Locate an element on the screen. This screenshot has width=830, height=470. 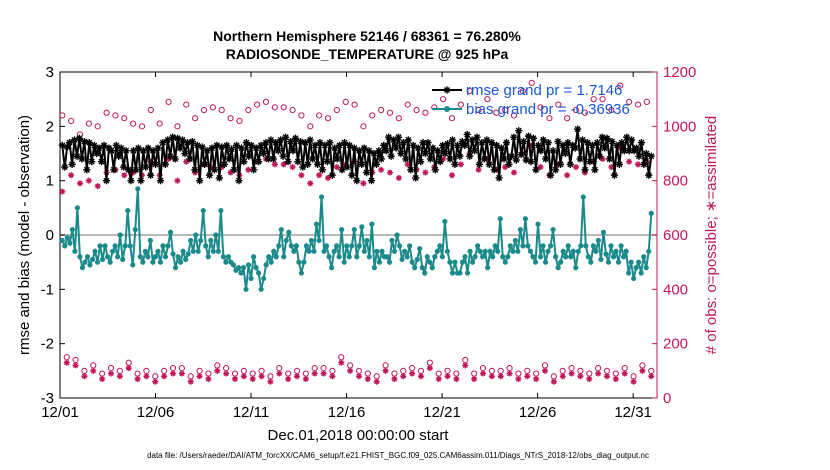
y-axis-right-label: # of obs: o=possible; ∗=assimilated is located at coordinates (711, 235).